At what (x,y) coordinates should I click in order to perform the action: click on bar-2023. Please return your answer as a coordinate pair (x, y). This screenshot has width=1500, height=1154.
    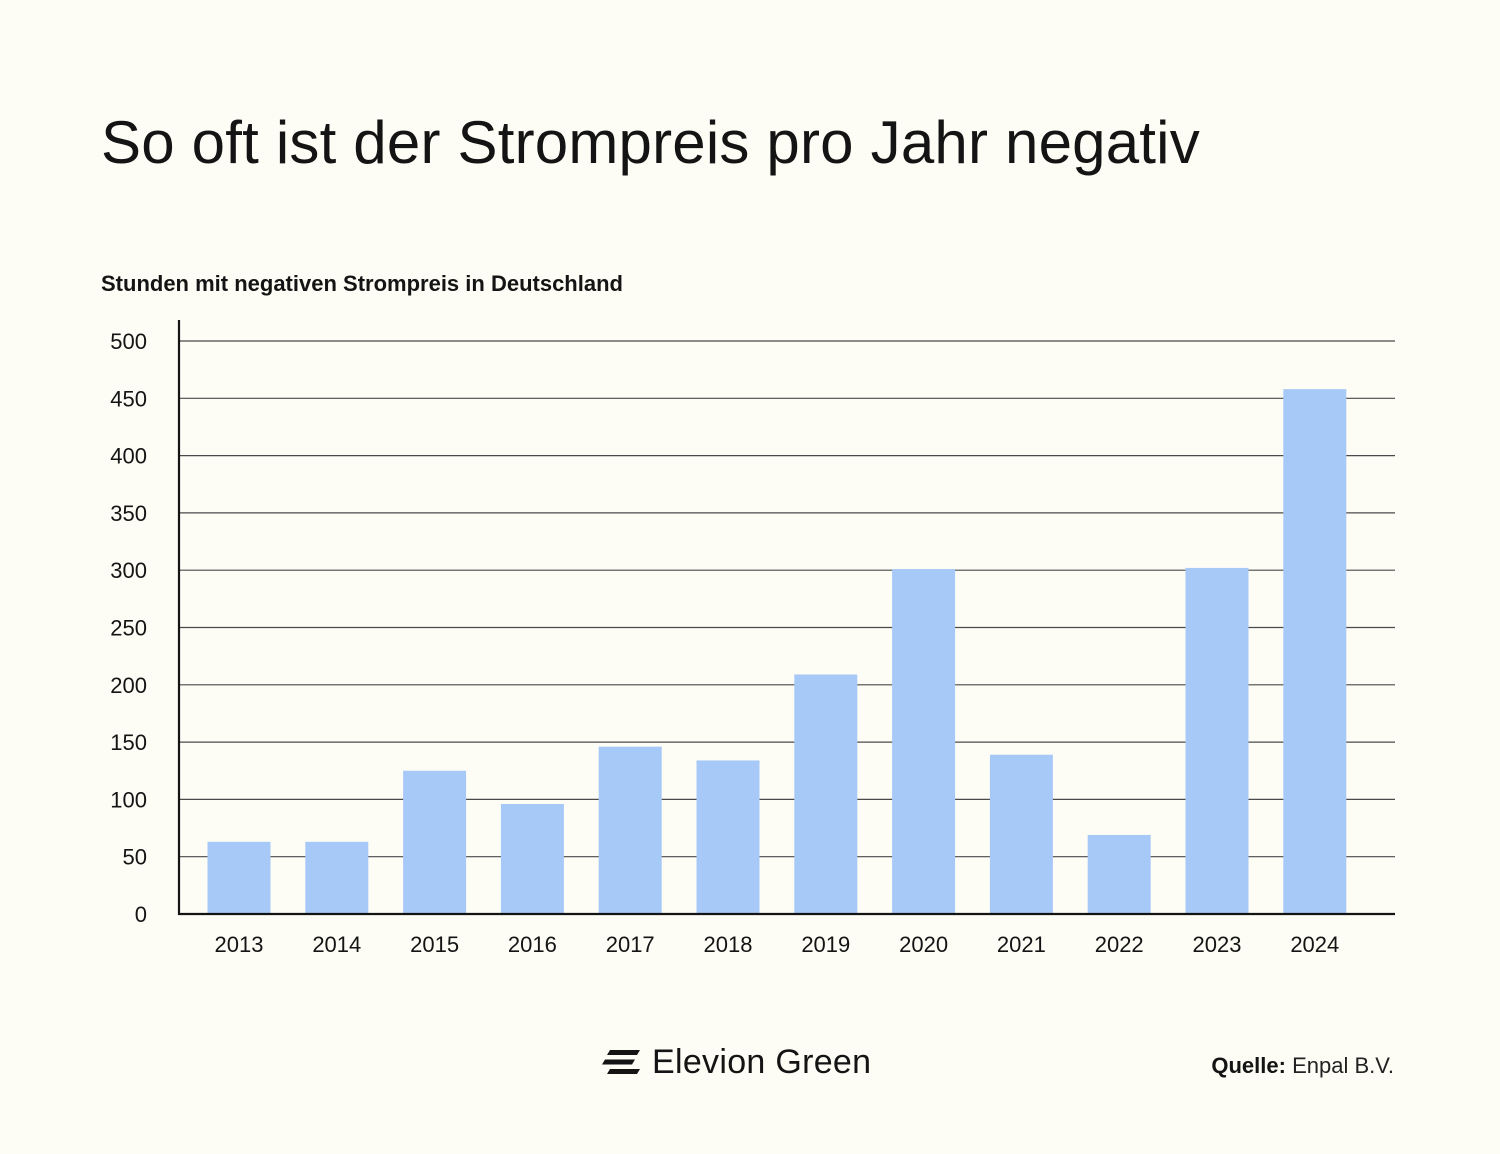
    Looking at the image, I should click on (1217, 740).